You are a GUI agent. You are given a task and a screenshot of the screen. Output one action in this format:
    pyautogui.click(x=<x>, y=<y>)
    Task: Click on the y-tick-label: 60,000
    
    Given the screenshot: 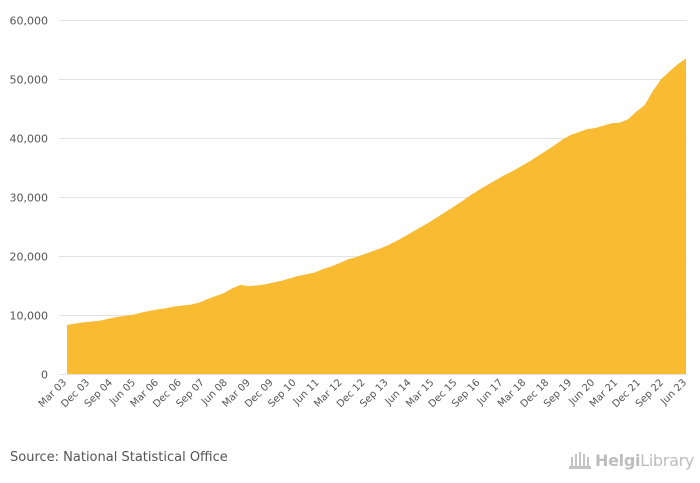 What is the action you would take?
    pyautogui.click(x=29, y=21)
    